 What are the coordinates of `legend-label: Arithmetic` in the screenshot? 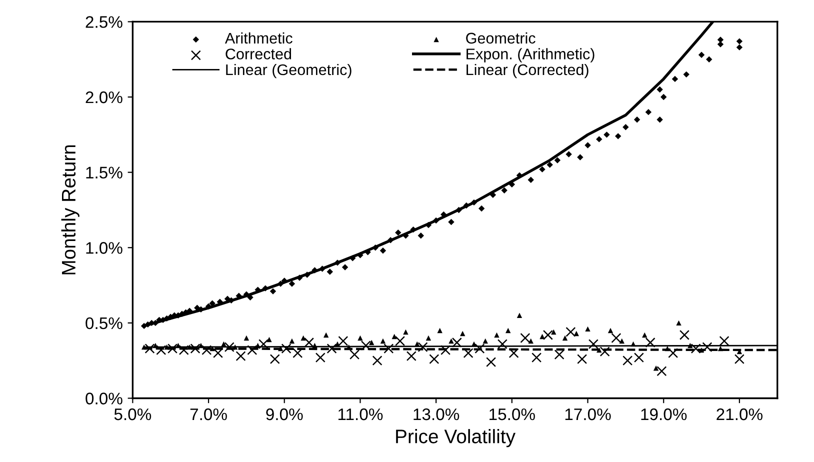 It's located at (258, 38).